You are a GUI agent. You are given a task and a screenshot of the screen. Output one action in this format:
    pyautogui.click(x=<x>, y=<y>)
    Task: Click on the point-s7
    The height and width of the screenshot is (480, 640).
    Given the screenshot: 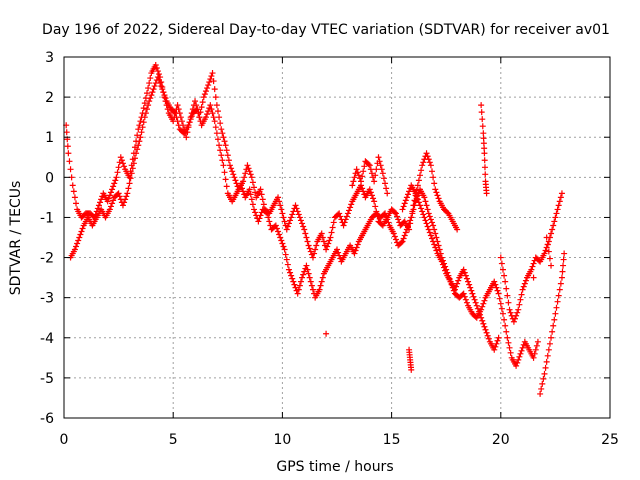 What is the action you would take?
    pyautogui.click(x=484, y=153)
    